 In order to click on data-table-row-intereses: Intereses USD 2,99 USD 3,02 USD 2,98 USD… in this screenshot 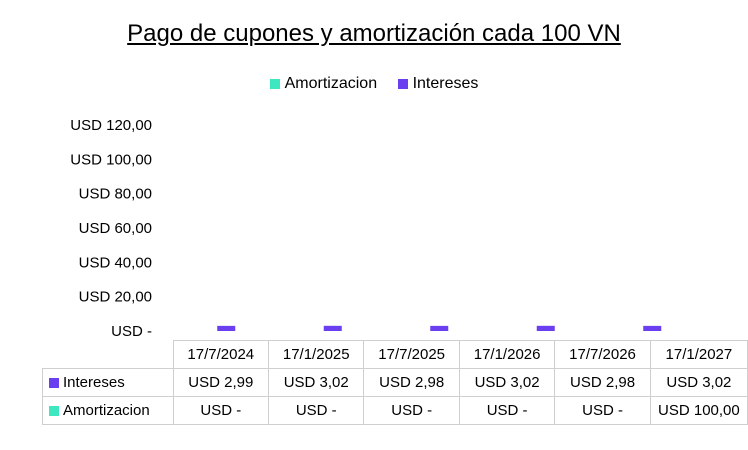, I will do `click(395, 382)`.